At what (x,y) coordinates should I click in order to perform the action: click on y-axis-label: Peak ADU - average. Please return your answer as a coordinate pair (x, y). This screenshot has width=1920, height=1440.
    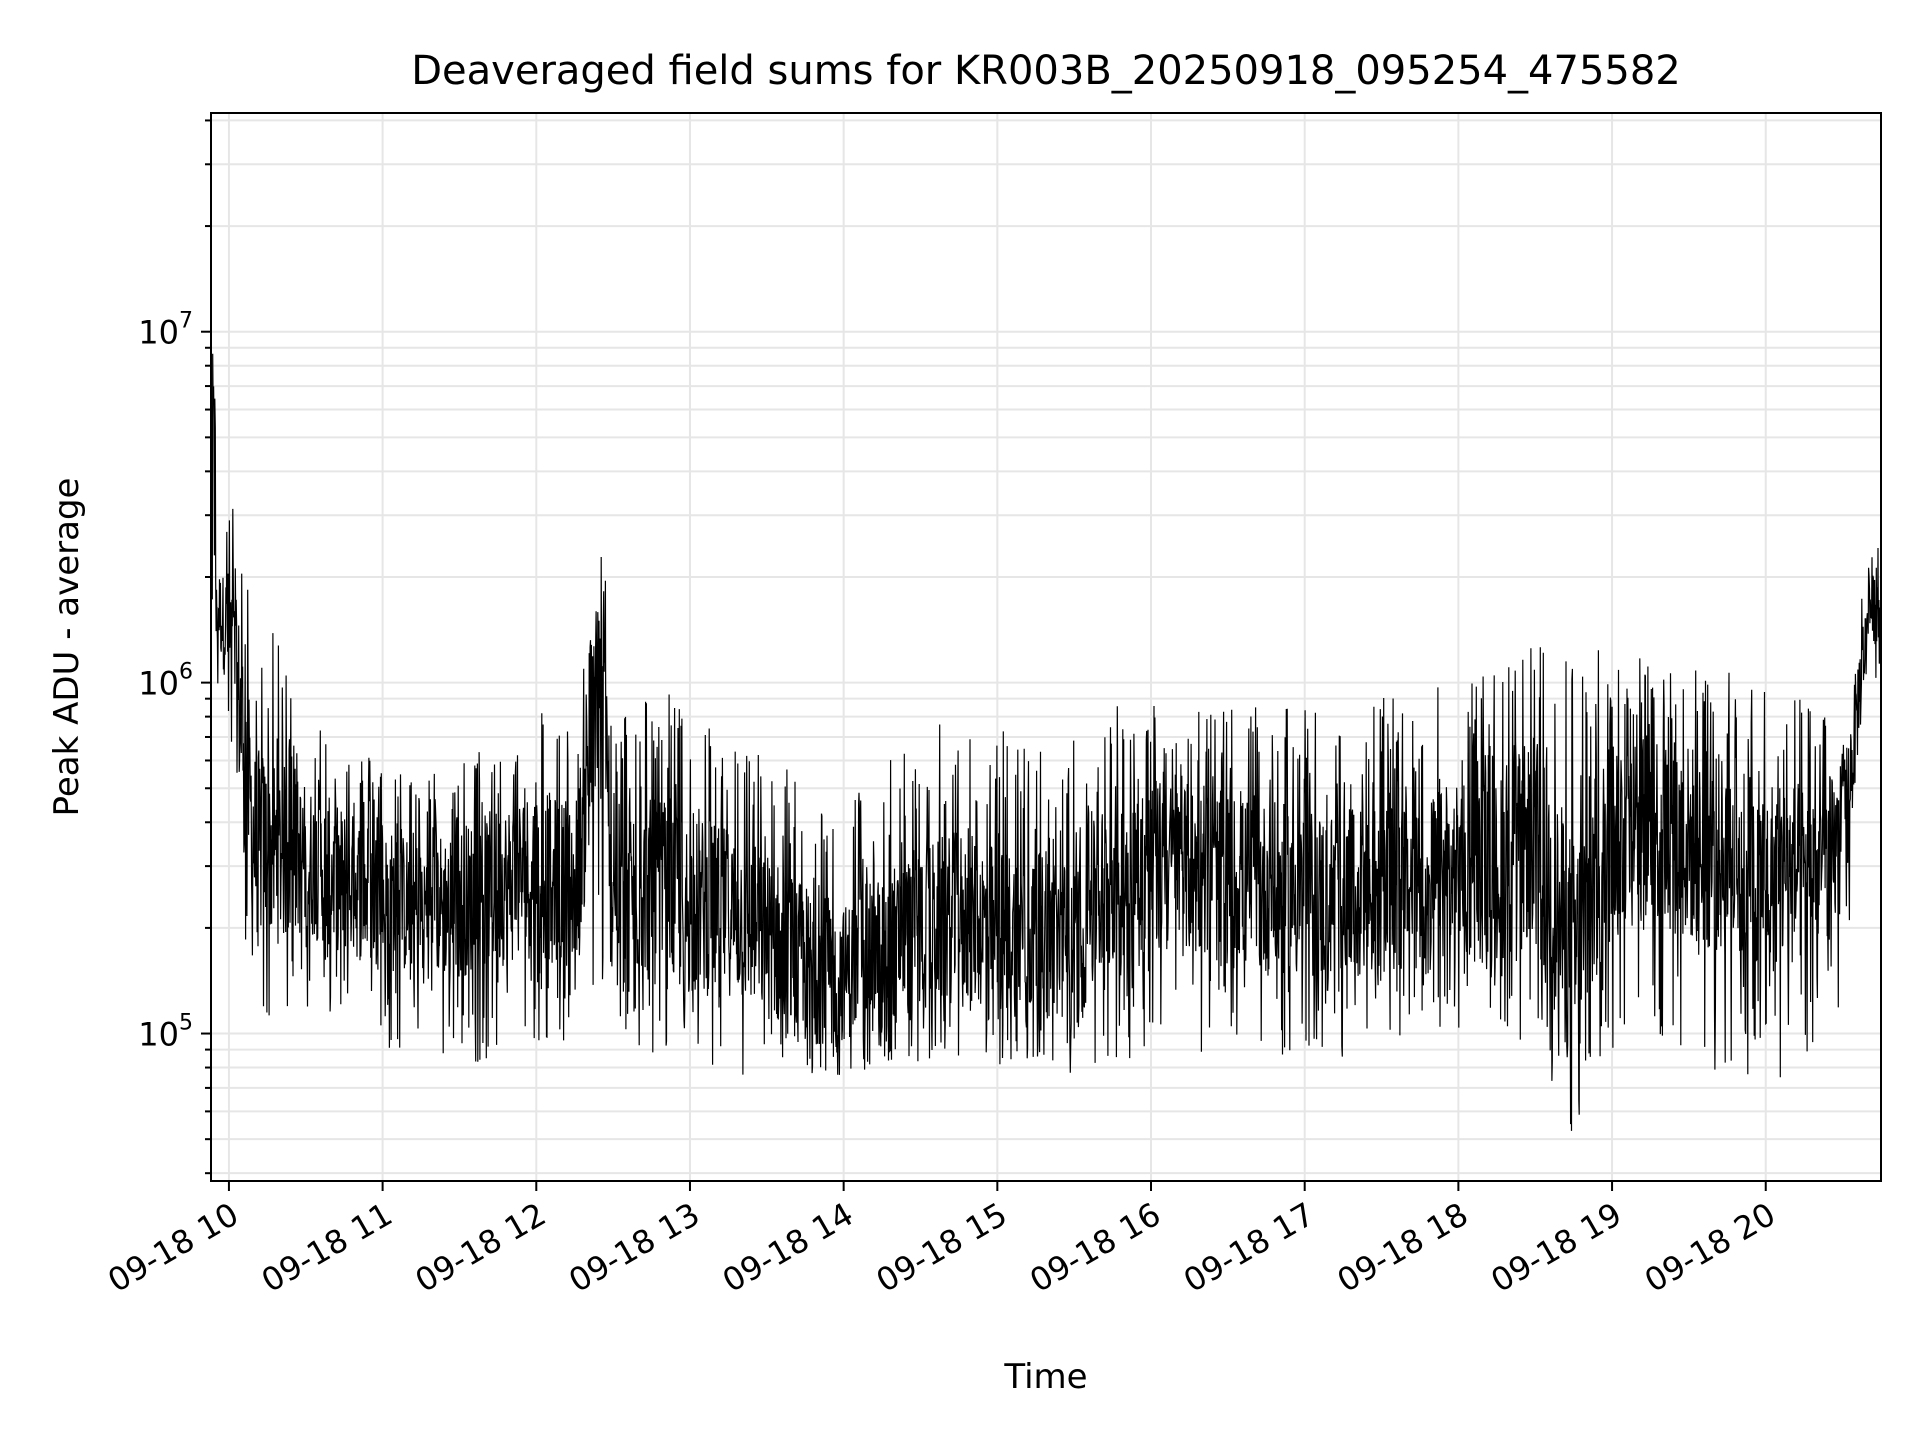
    Looking at the image, I should click on (67, 647).